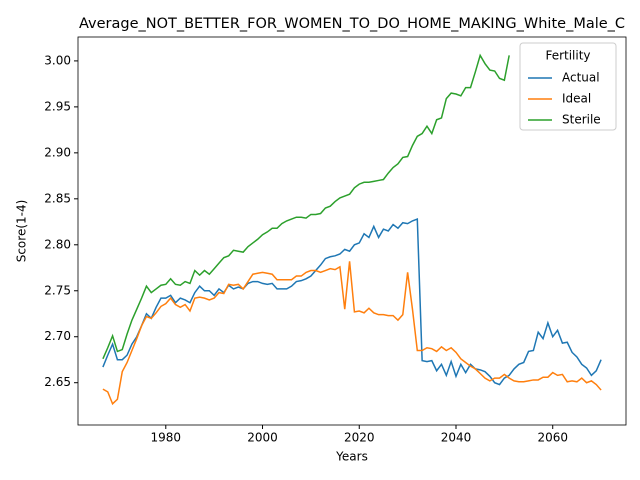  What do you see at coordinates (57, 152) in the screenshot?
I see `y-tick-label: 2.90` at bounding box center [57, 152].